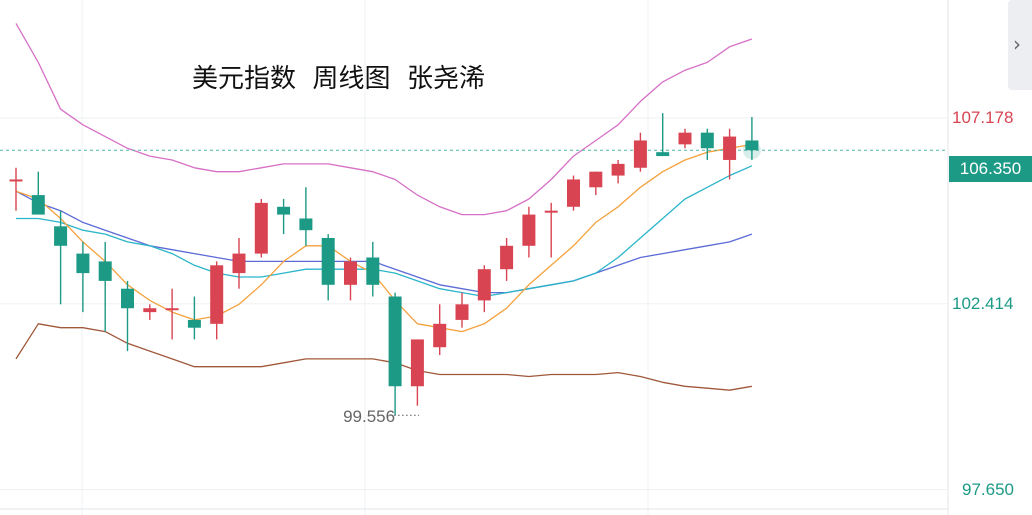  Describe the element at coordinates (1017, 44) in the screenshot. I see `chevron-right-icon: ›` at that location.